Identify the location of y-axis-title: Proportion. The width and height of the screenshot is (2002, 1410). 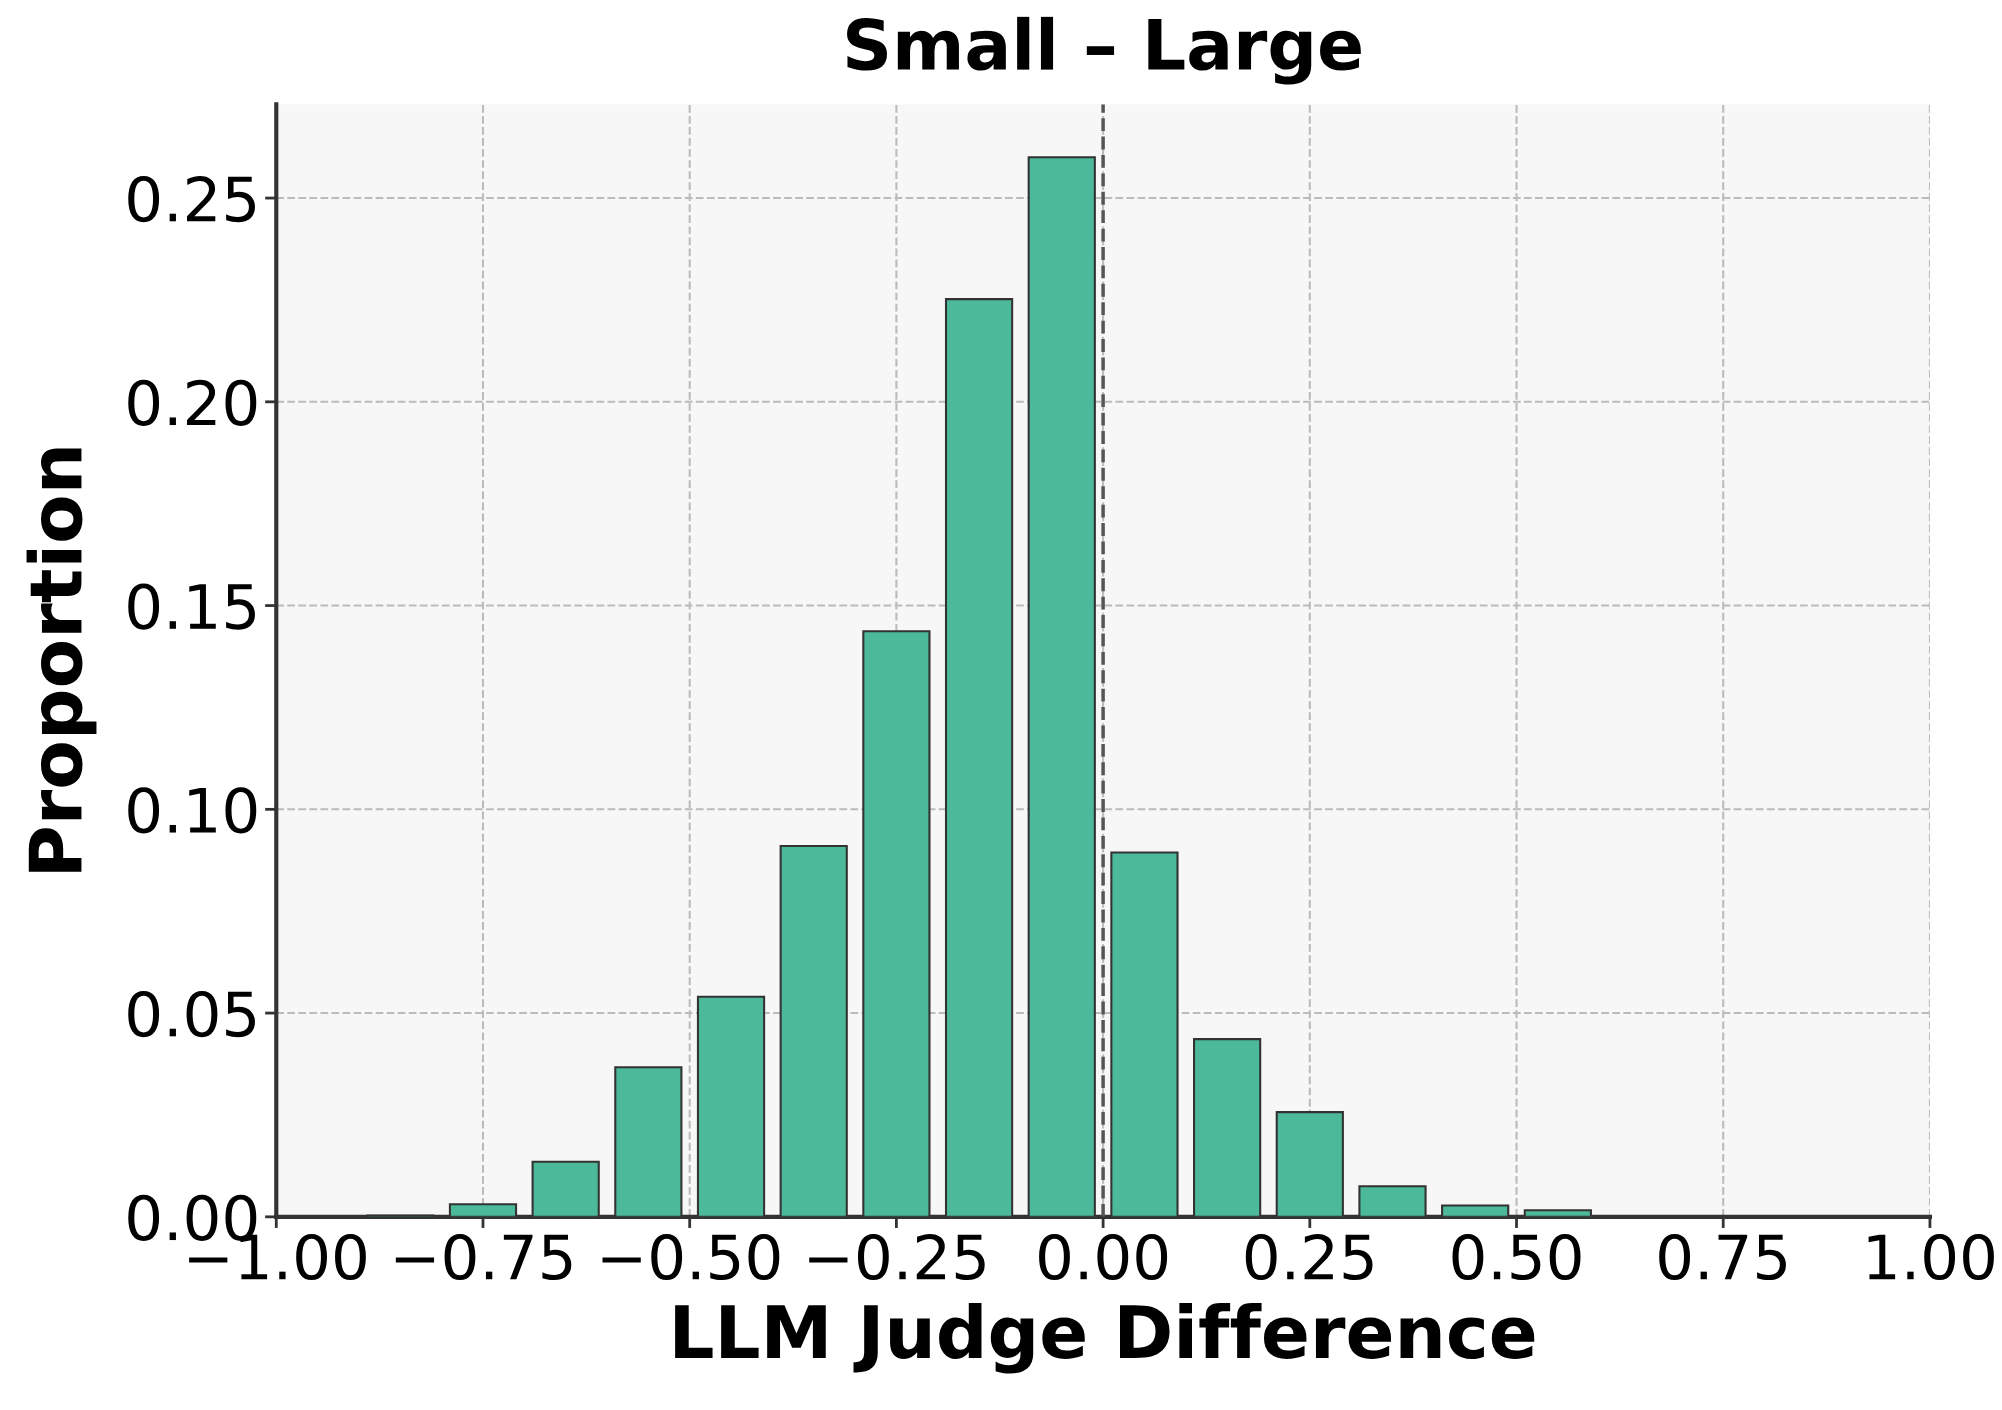
(61, 660).